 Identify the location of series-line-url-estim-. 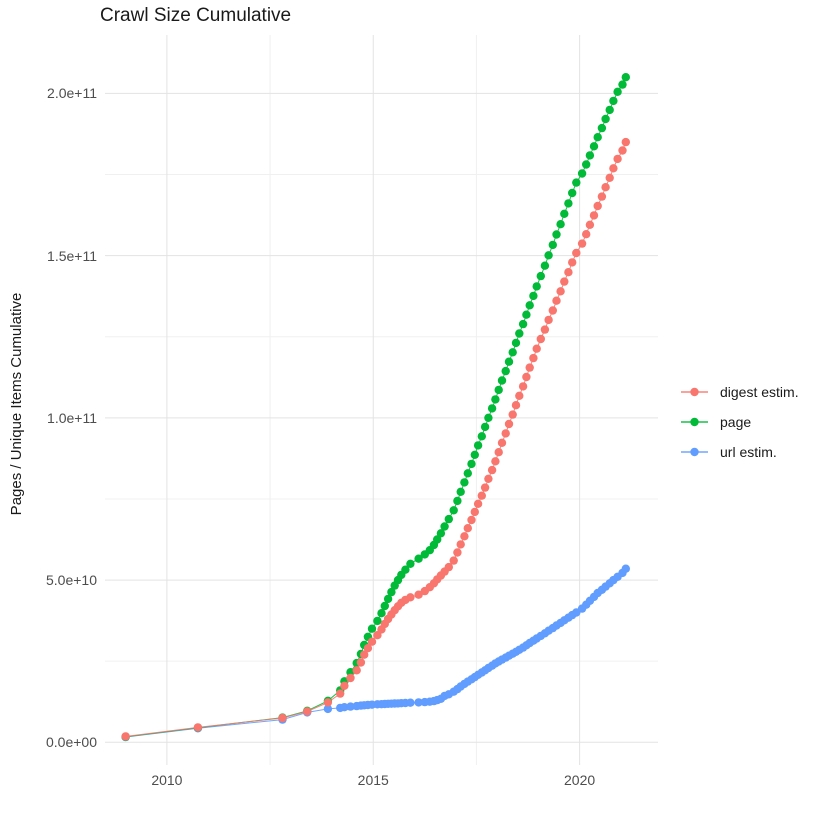
(376, 653).